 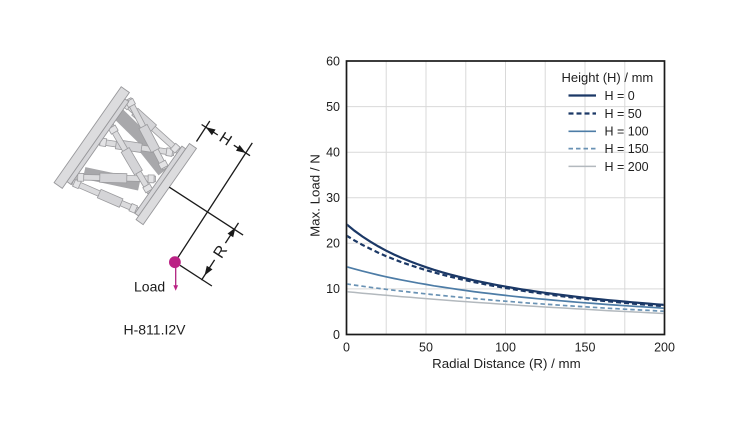 I want to click on svg-text: Radial Distance (R) / mm, so click(x=506, y=363).